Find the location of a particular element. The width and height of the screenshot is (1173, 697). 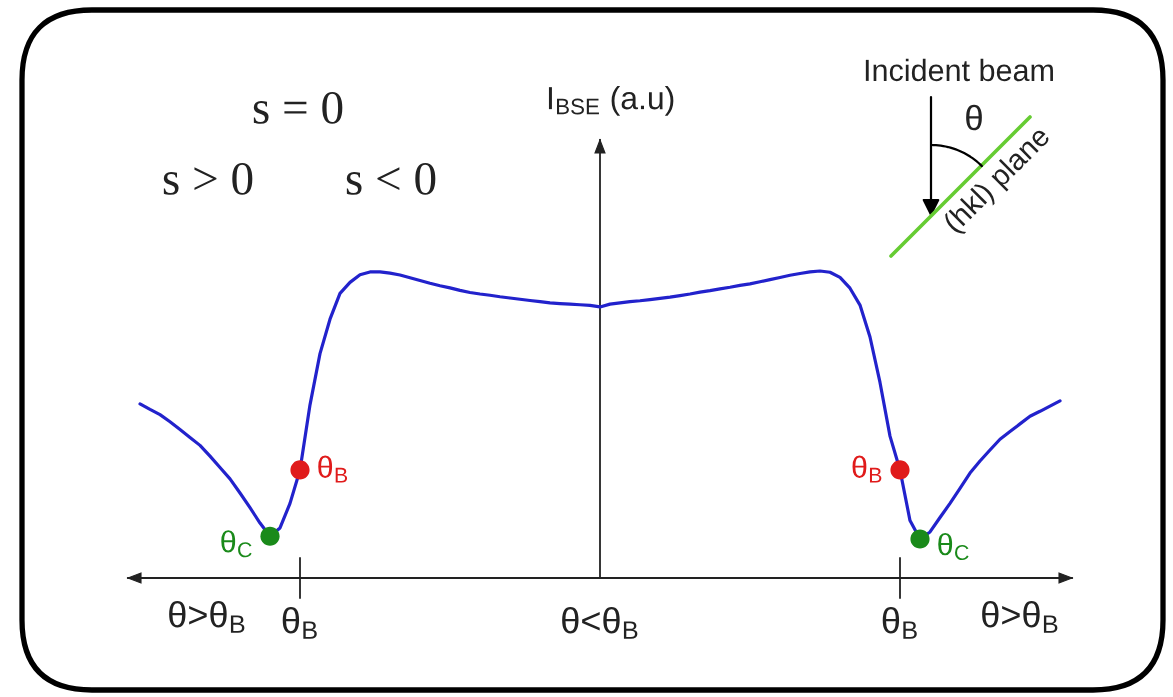

text: θ$_{C}$ is located at coordinates (236, 544).